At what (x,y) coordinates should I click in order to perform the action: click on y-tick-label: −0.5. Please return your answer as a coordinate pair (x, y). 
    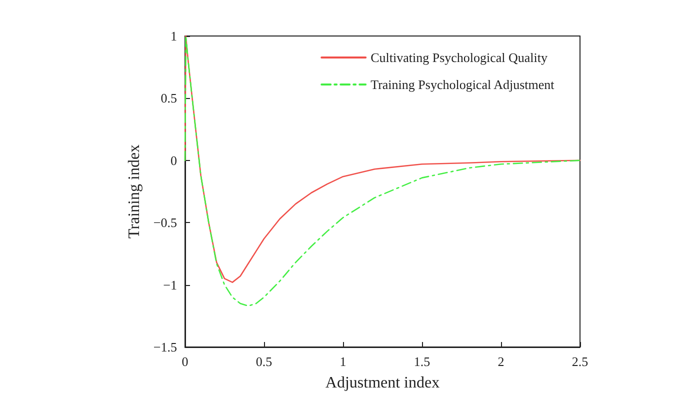
    Looking at the image, I should click on (165, 222).